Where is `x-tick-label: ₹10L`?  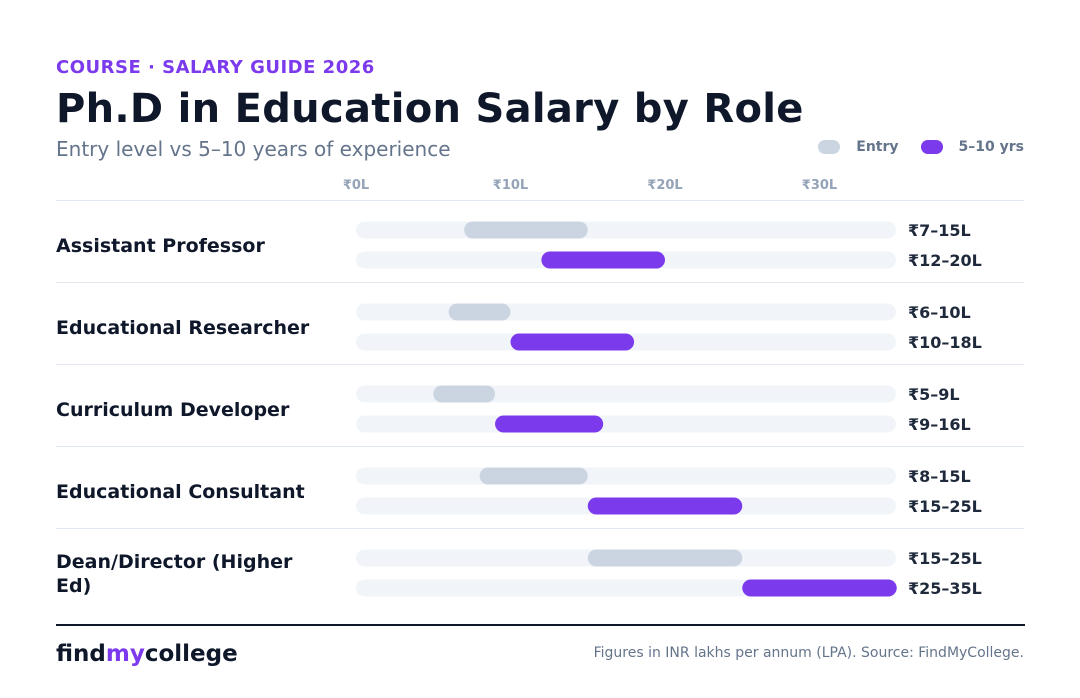 x-tick-label: ₹10L is located at coordinates (510, 185).